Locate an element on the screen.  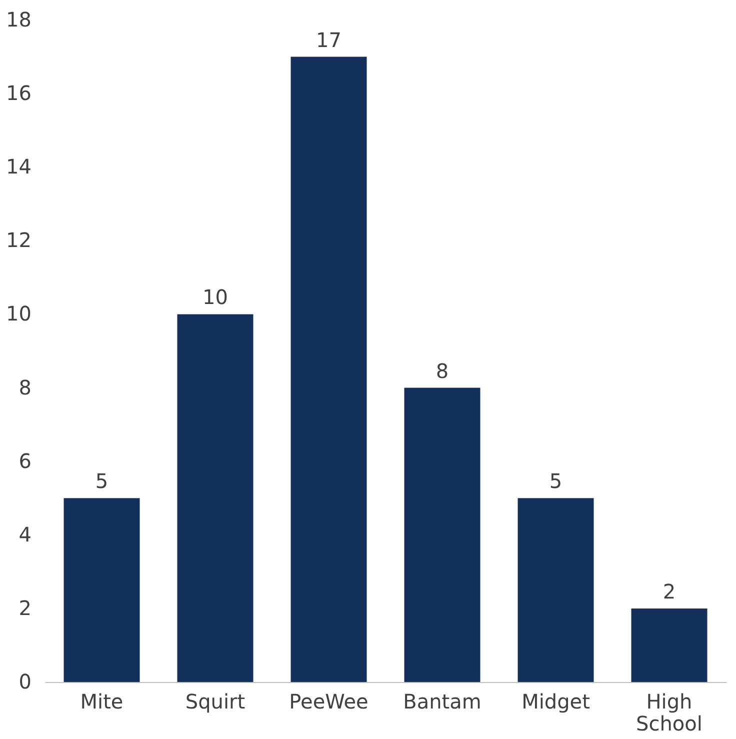
data-label: 10 is located at coordinates (215, 297).